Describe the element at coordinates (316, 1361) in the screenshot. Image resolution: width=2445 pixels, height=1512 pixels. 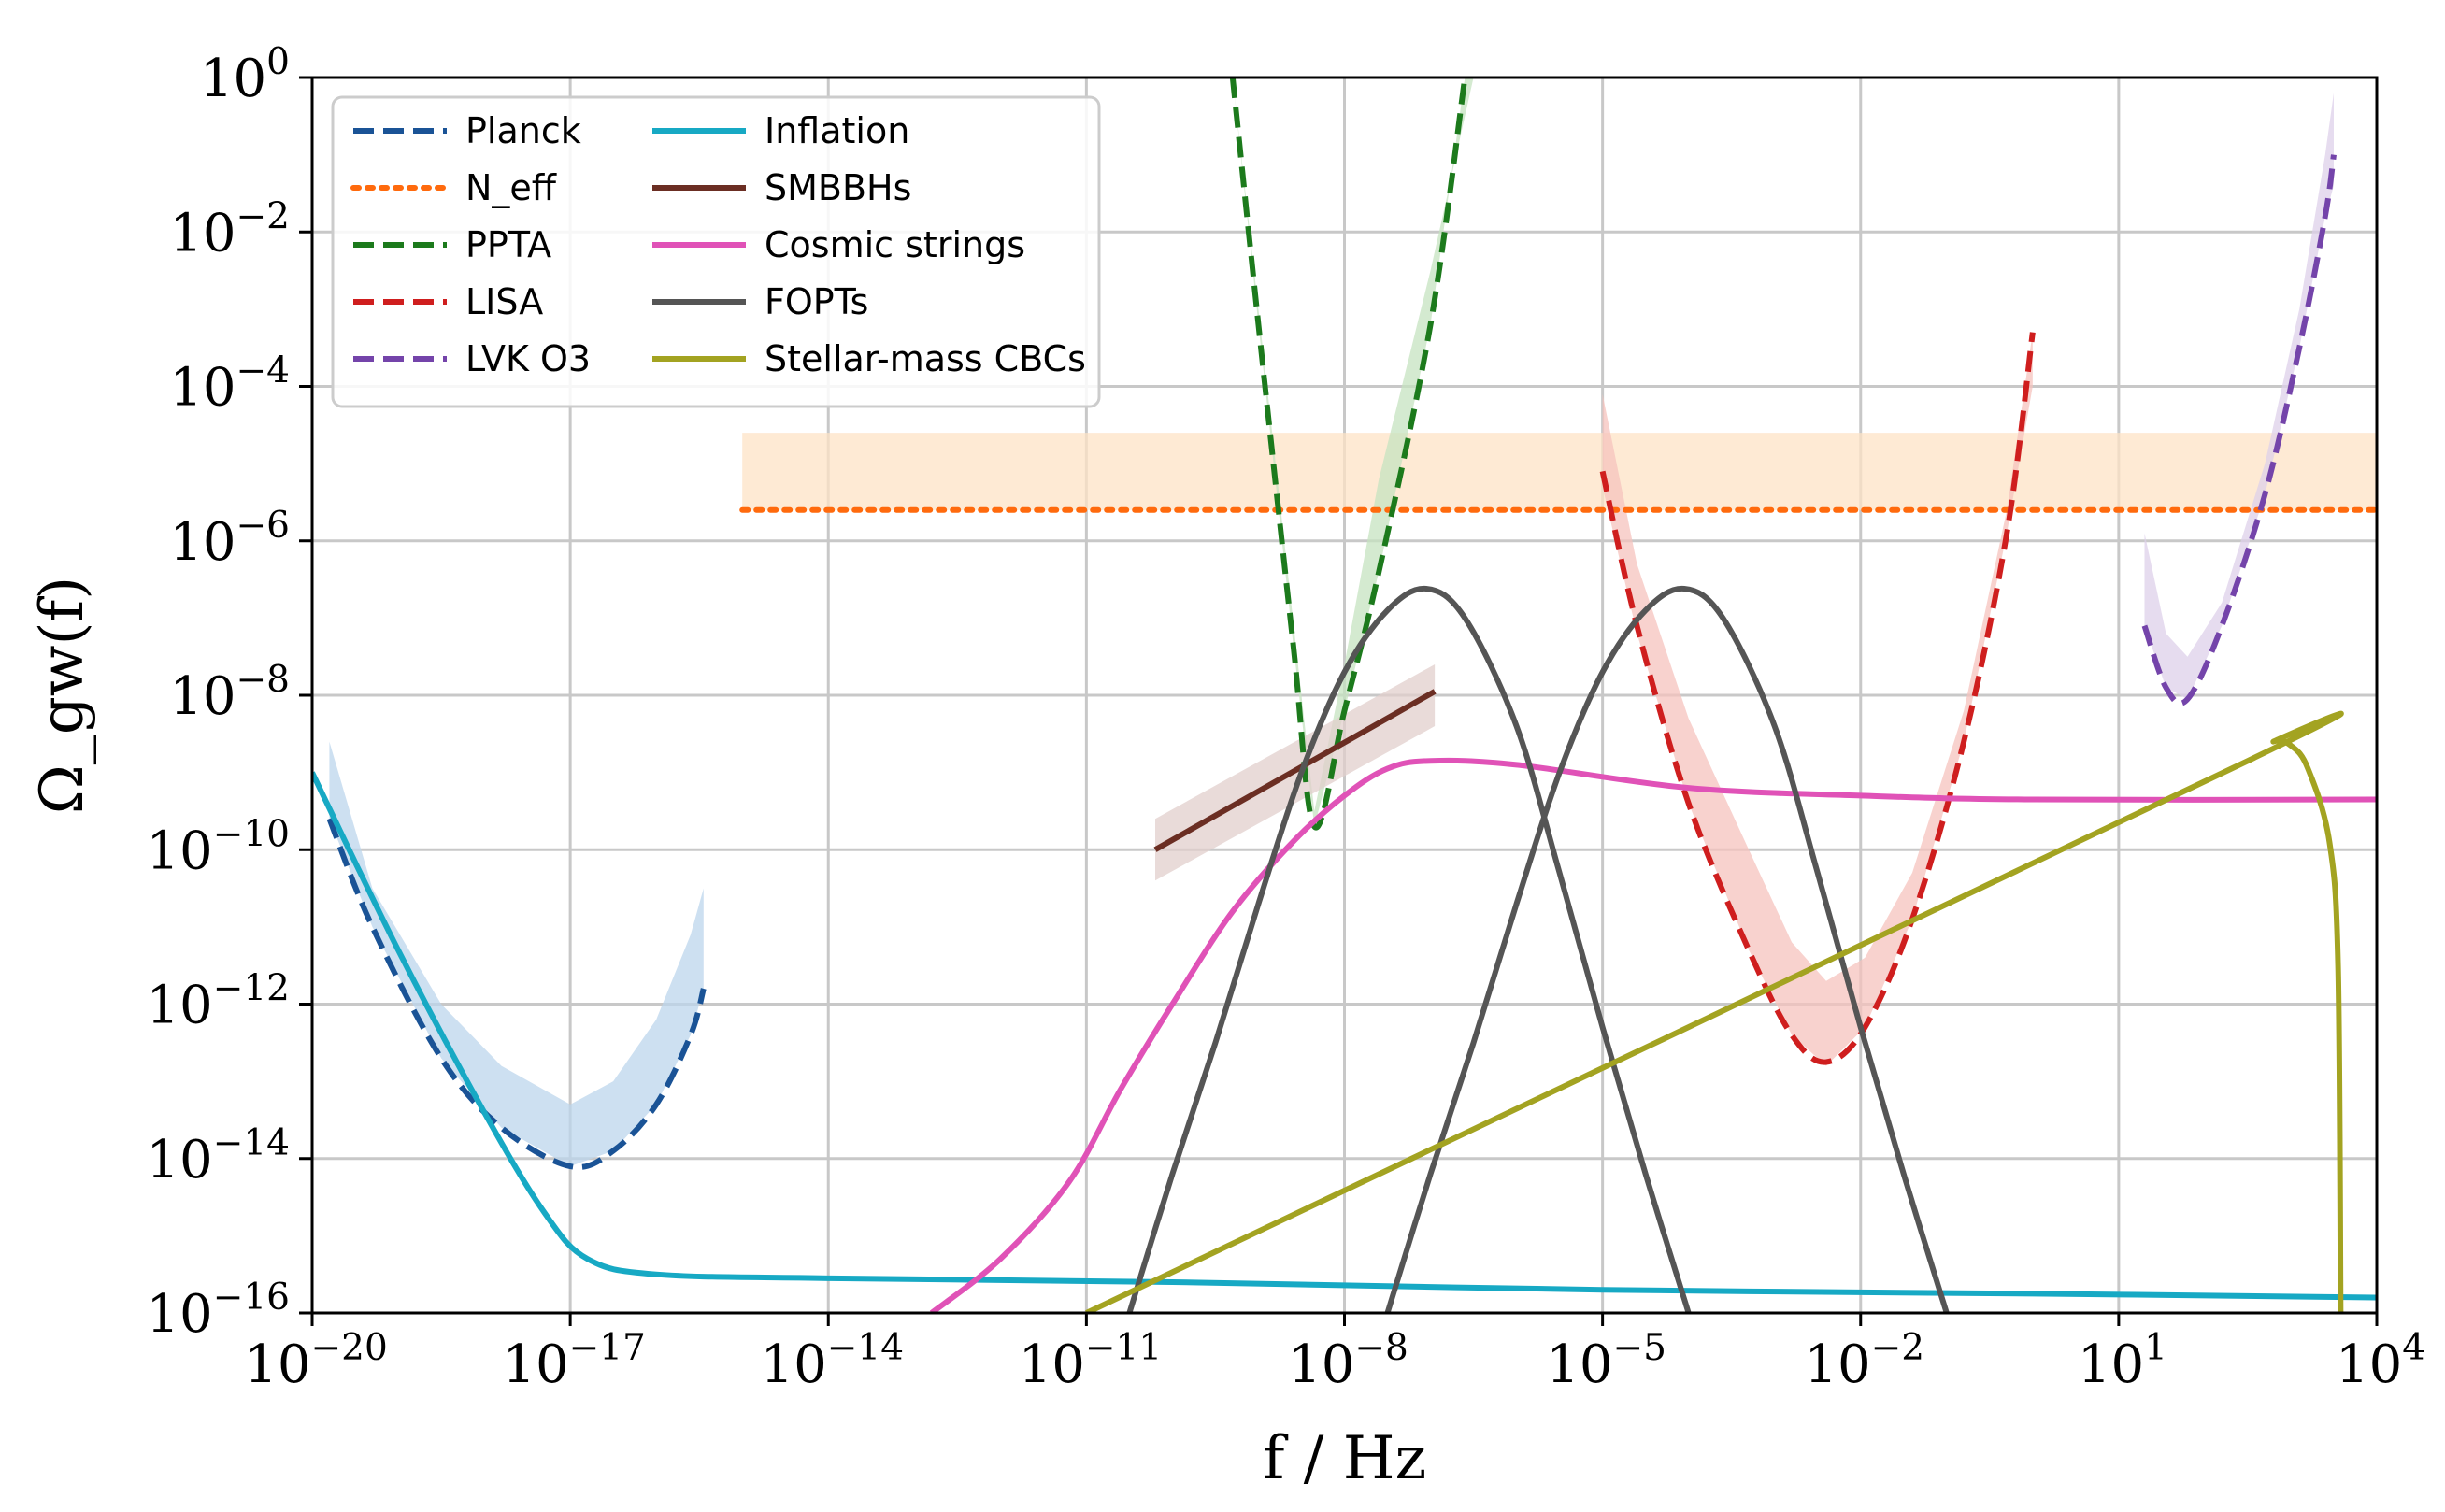
I see `x-tick-label: 10⁻²⁰` at that location.